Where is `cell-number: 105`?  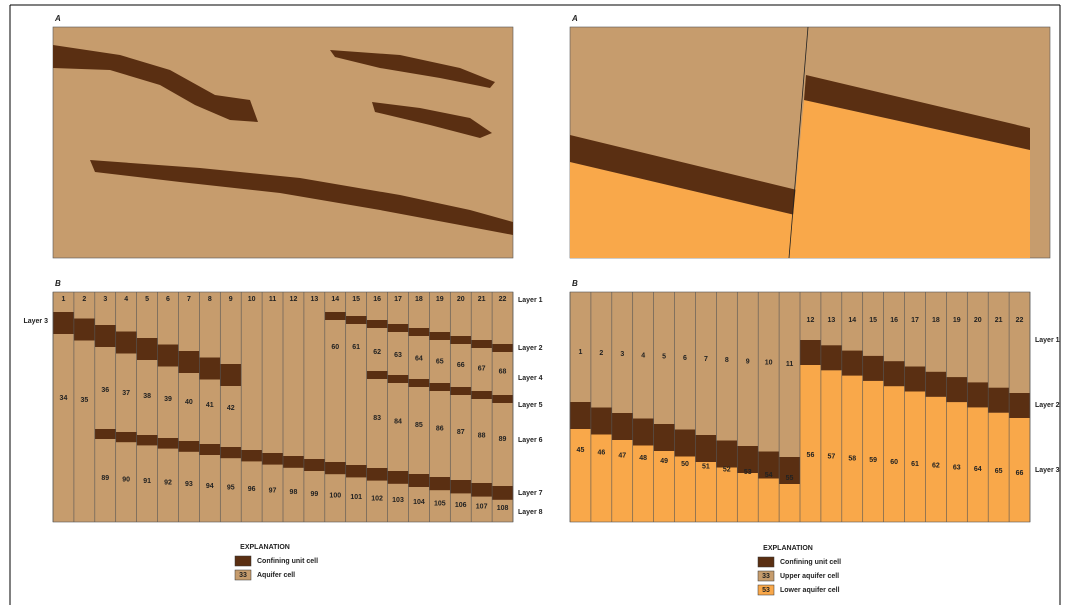
cell-number: 105 is located at coordinates (440, 503).